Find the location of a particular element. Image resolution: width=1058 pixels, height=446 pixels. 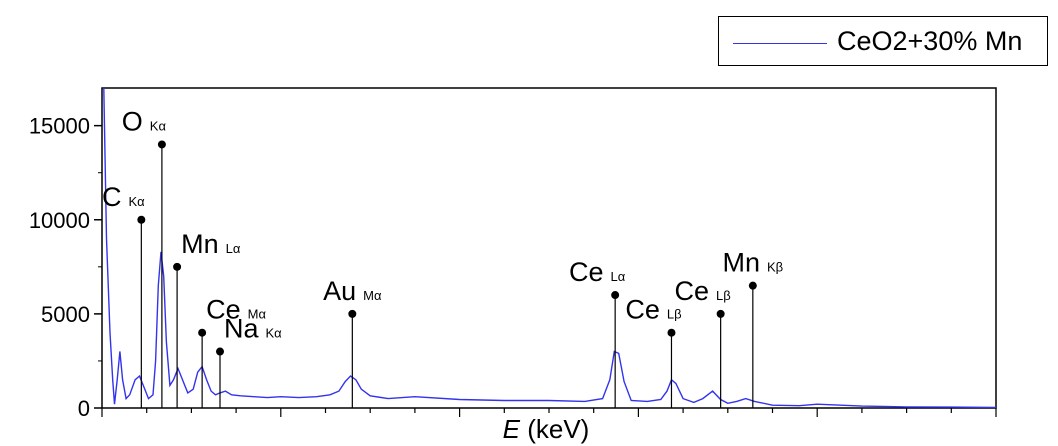

peak-annotation: C Kα is located at coordinates (124, 295).